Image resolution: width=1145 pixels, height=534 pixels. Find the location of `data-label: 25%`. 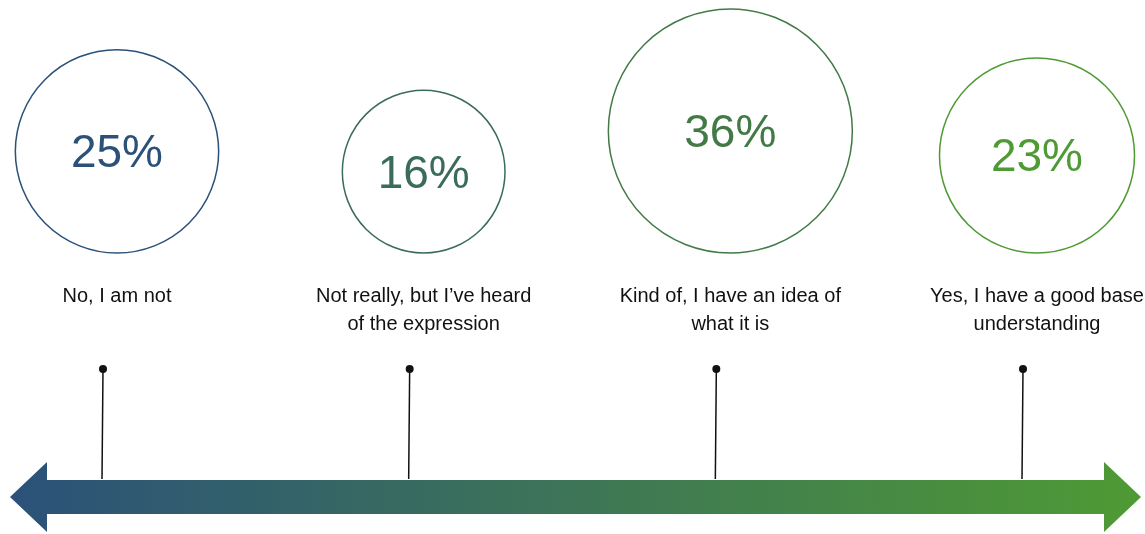

data-label: 25% is located at coordinates (117, 151).